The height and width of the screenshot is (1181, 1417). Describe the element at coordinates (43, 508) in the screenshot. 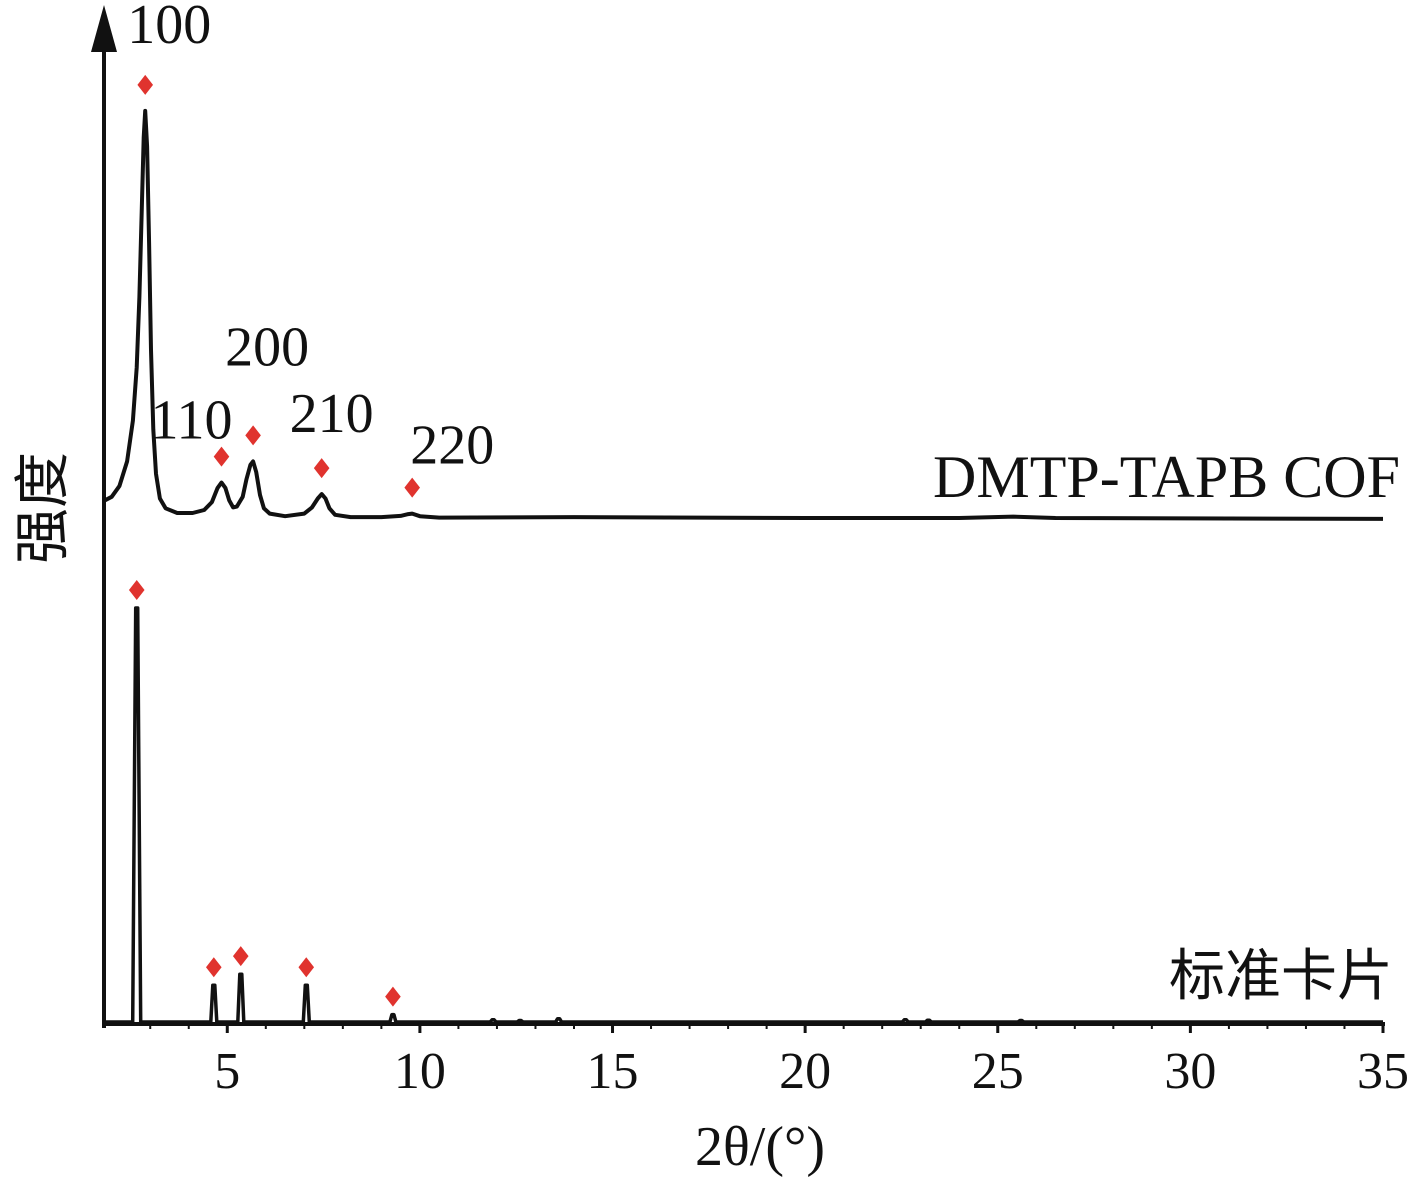

I see `y-axis-title: 强度` at that location.